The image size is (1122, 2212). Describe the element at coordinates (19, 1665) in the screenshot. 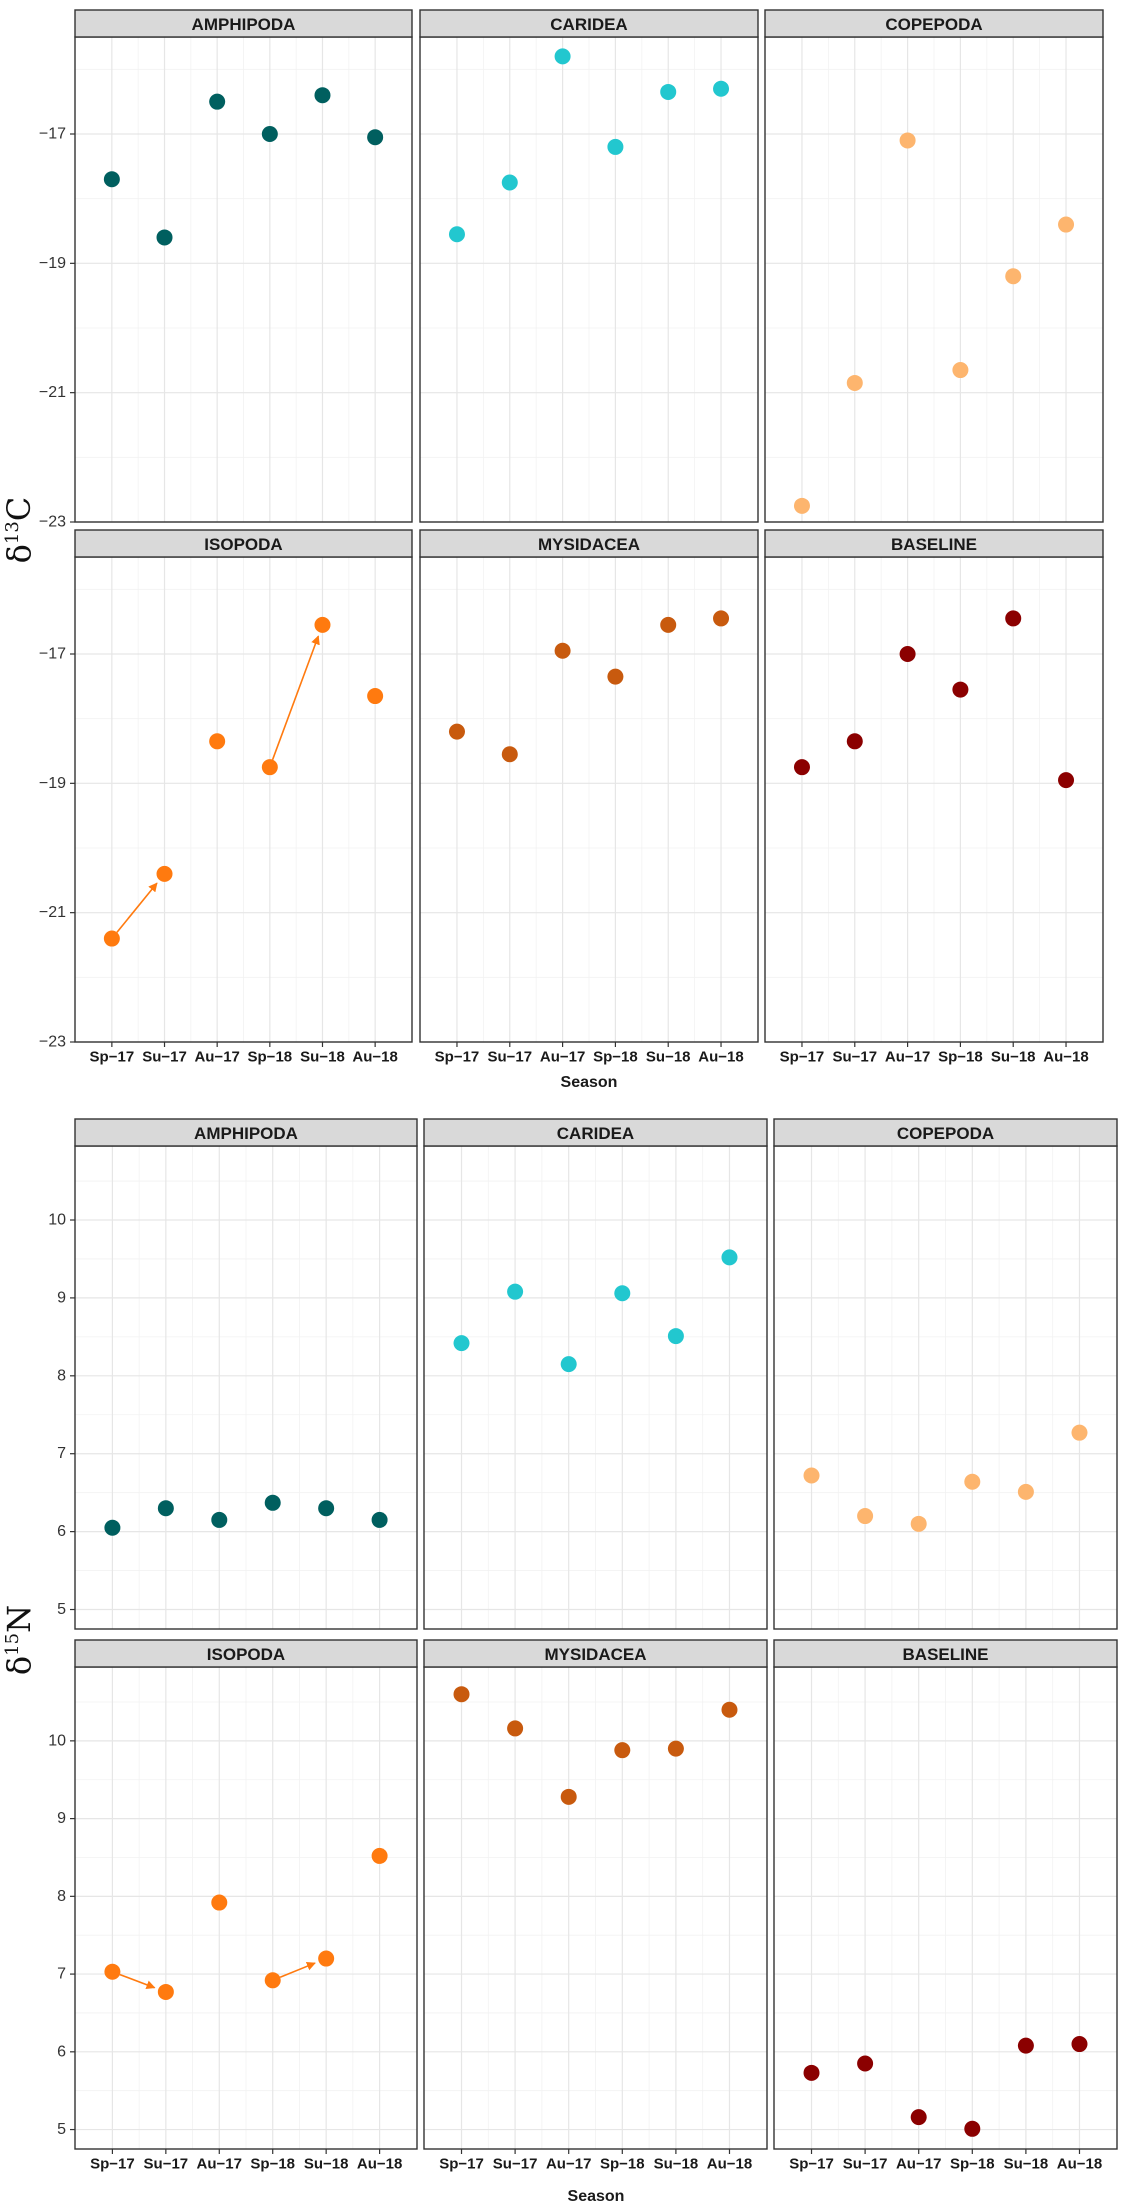

I see `y-axis-title-delta: δ` at that location.